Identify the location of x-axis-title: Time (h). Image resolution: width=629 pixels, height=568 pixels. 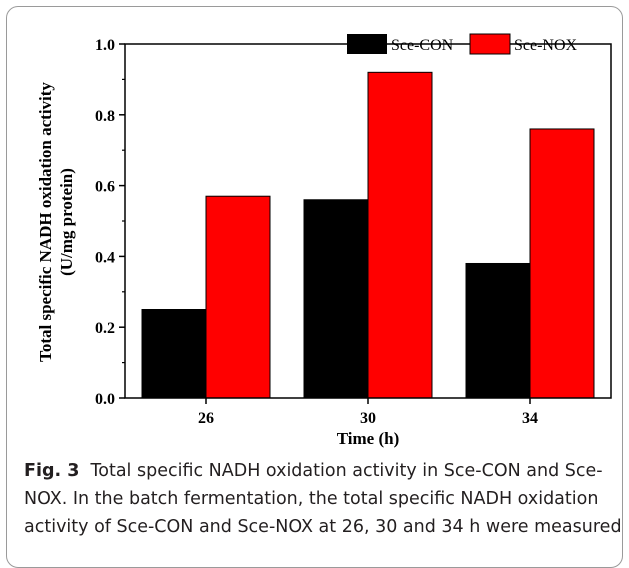
(368, 438).